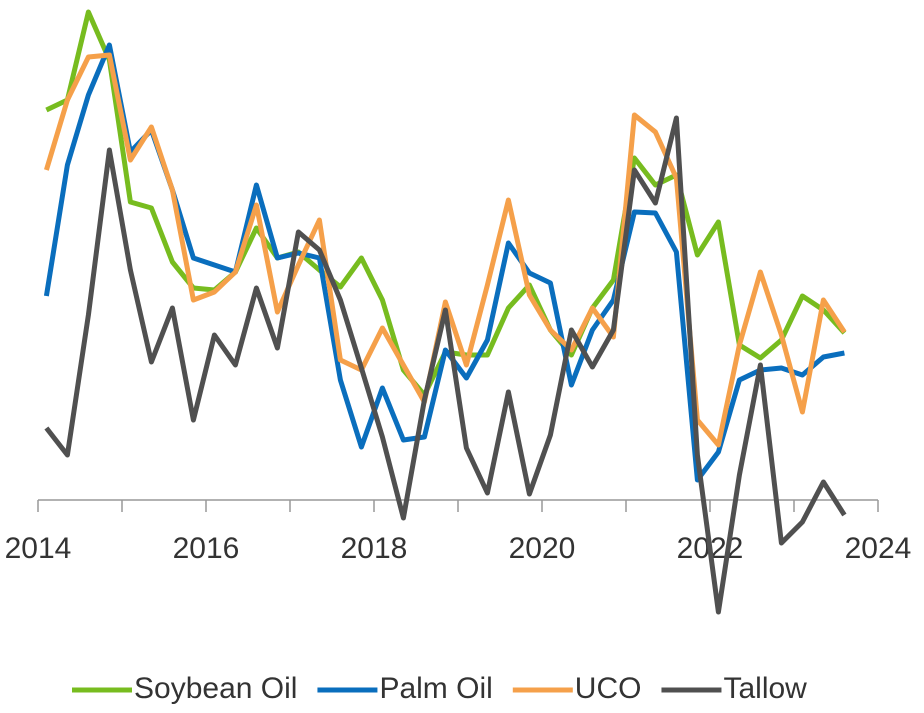  I want to click on legend-label: Palm Oil, so click(435, 688).